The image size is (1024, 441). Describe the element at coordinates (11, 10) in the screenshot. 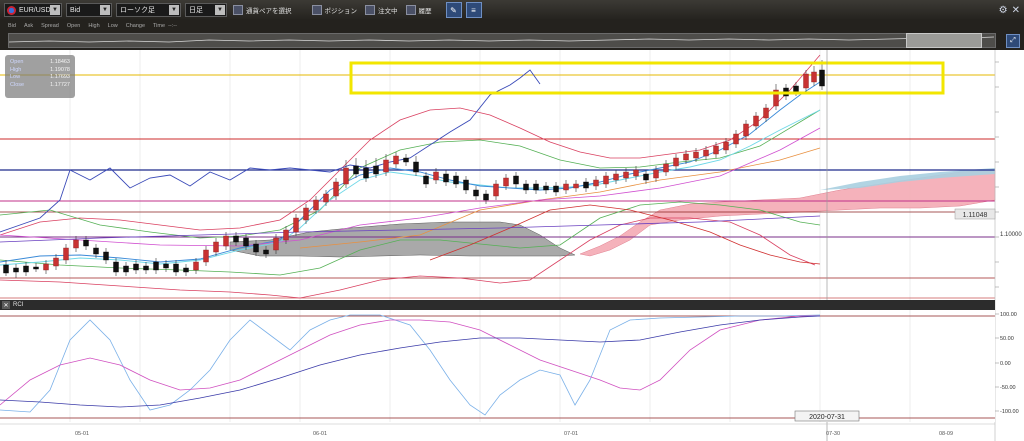

I see `flag-icon` at that location.